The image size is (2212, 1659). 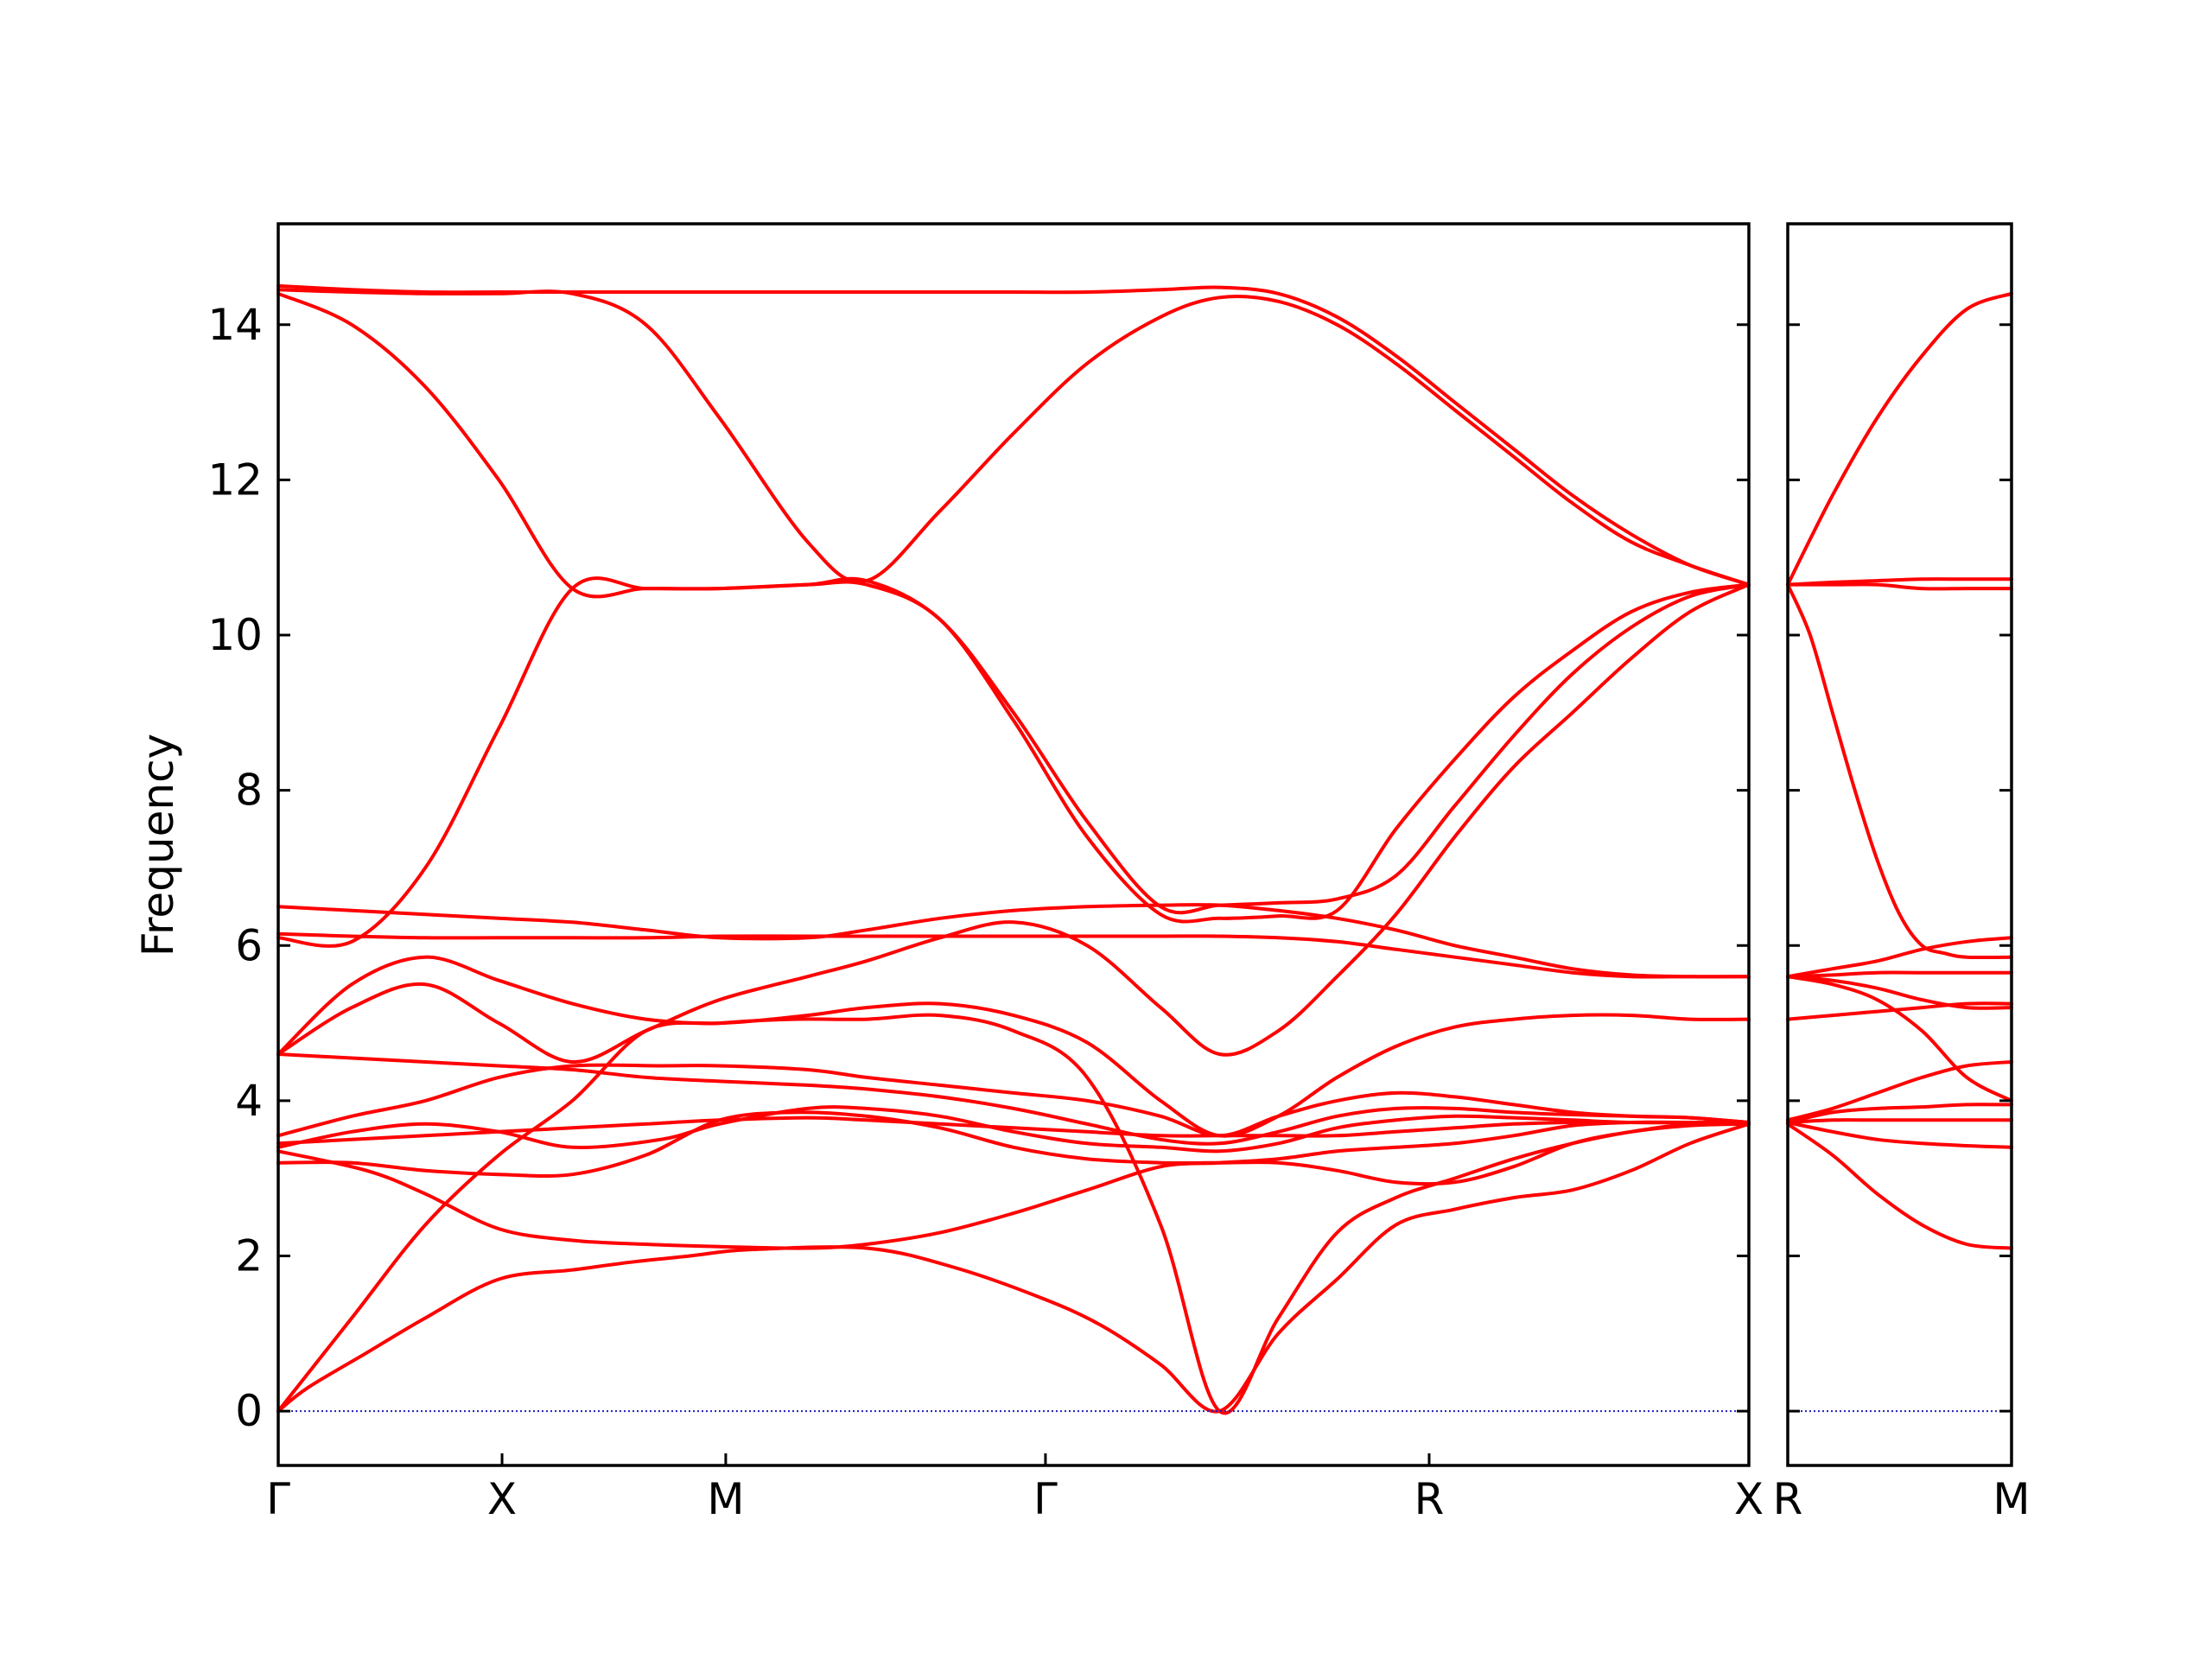 What do you see at coordinates (249, 1411) in the screenshot?
I see `y-tick-label: 0` at bounding box center [249, 1411].